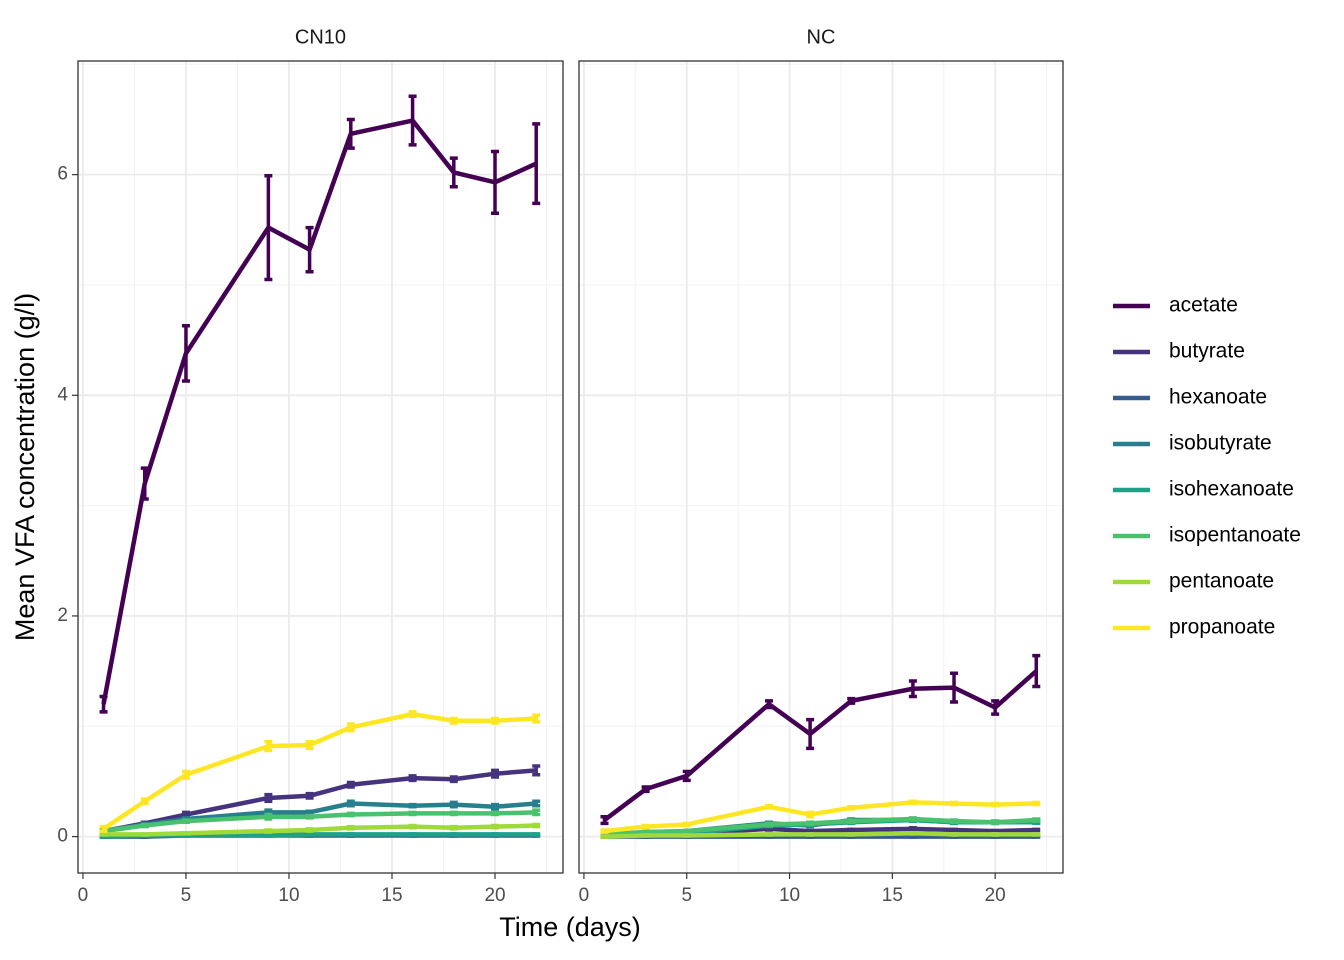 The height and width of the screenshot is (960, 1344). What do you see at coordinates (62, 394) in the screenshot?
I see `y-tick-label: 4` at bounding box center [62, 394].